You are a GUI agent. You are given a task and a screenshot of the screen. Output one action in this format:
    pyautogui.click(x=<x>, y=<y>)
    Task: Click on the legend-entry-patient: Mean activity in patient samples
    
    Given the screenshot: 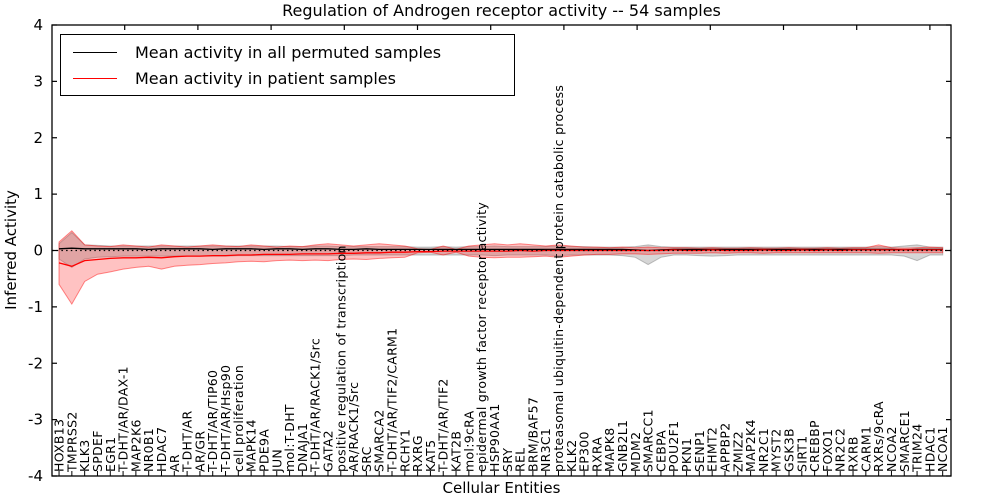 What is the action you would take?
    pyautogui.click(x=287, y=78)
    